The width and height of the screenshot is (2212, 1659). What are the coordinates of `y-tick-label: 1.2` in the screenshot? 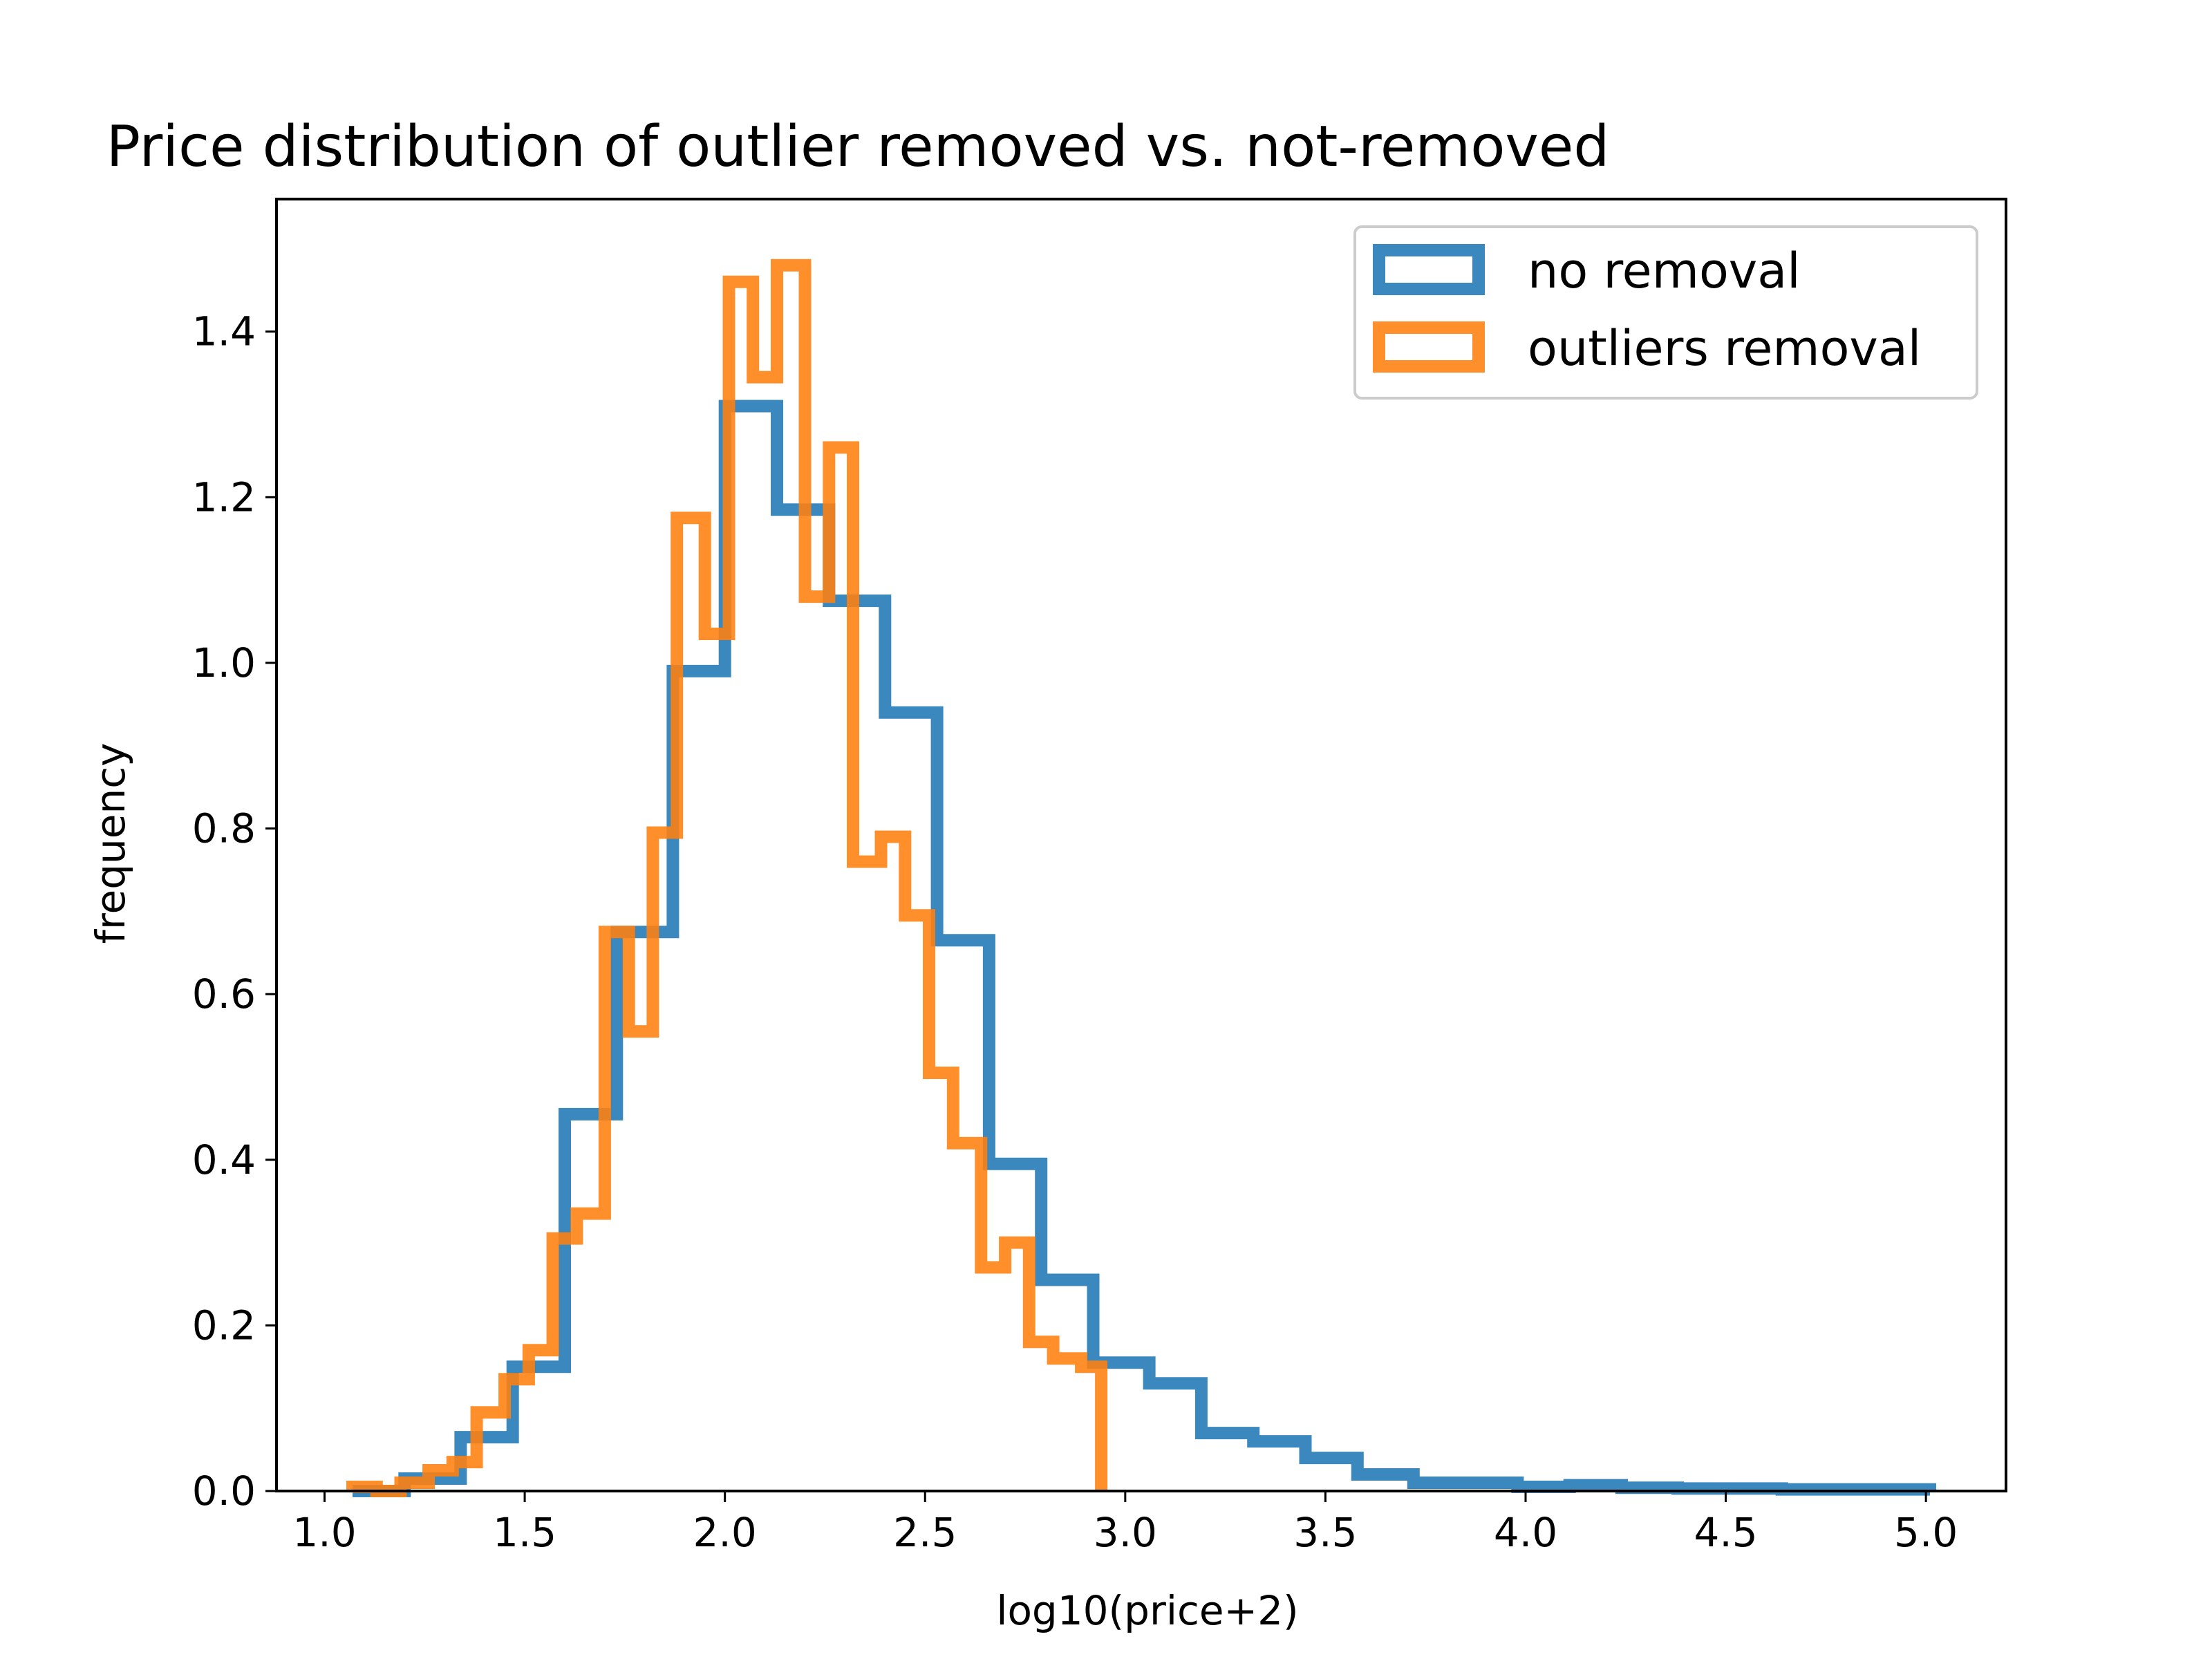 It's located at (224, 497).